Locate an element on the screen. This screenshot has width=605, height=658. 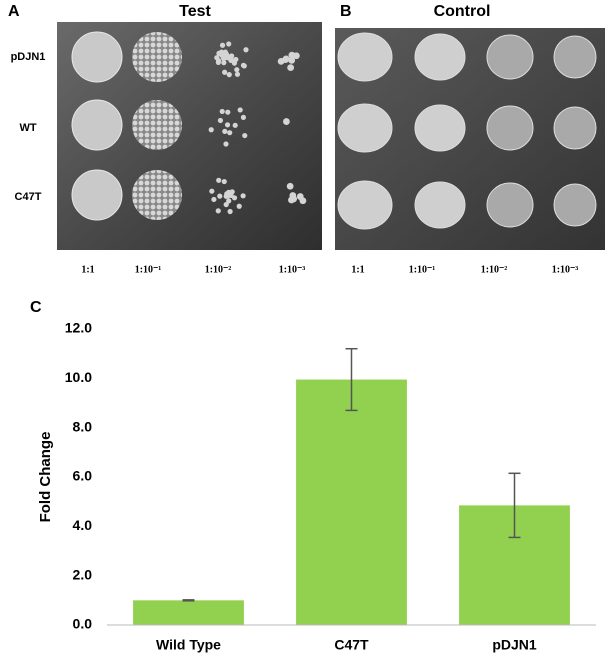
panel-title: Test is located at coordinates (195, 11).